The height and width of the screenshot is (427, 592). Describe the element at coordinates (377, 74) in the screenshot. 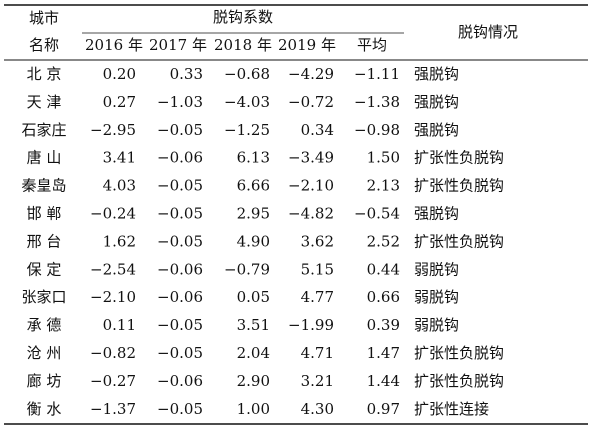

I see `coefficient: −1.11` at that location.